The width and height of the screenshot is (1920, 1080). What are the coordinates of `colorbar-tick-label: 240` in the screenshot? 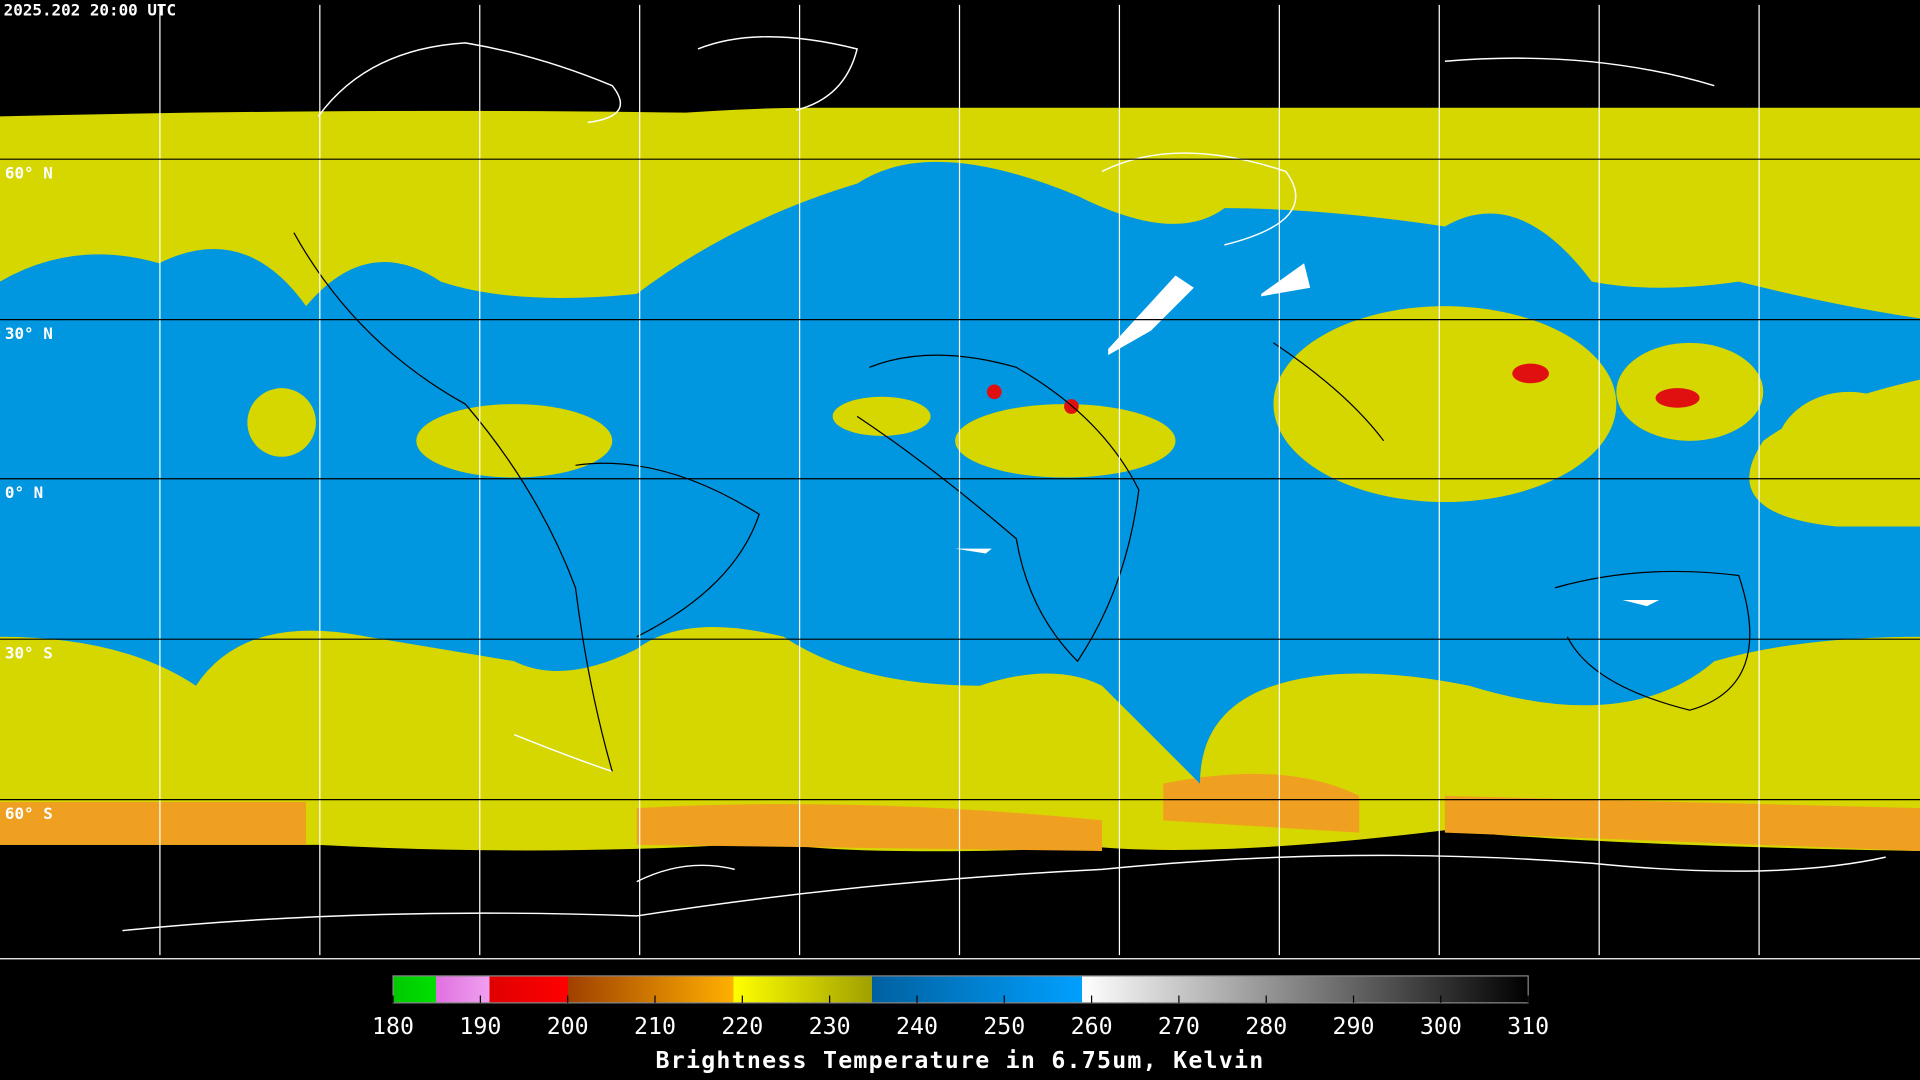 It's located at (917, 1026).